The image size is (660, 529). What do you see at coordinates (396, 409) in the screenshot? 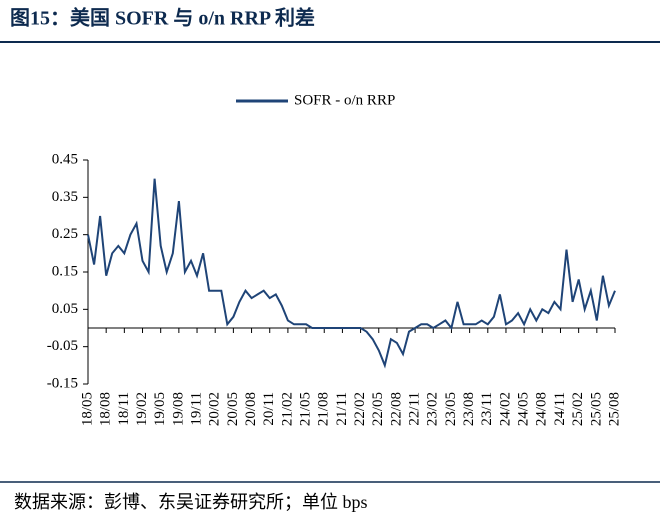
I see `x-tick-label: 22/08` at bounding box center [396, 409].